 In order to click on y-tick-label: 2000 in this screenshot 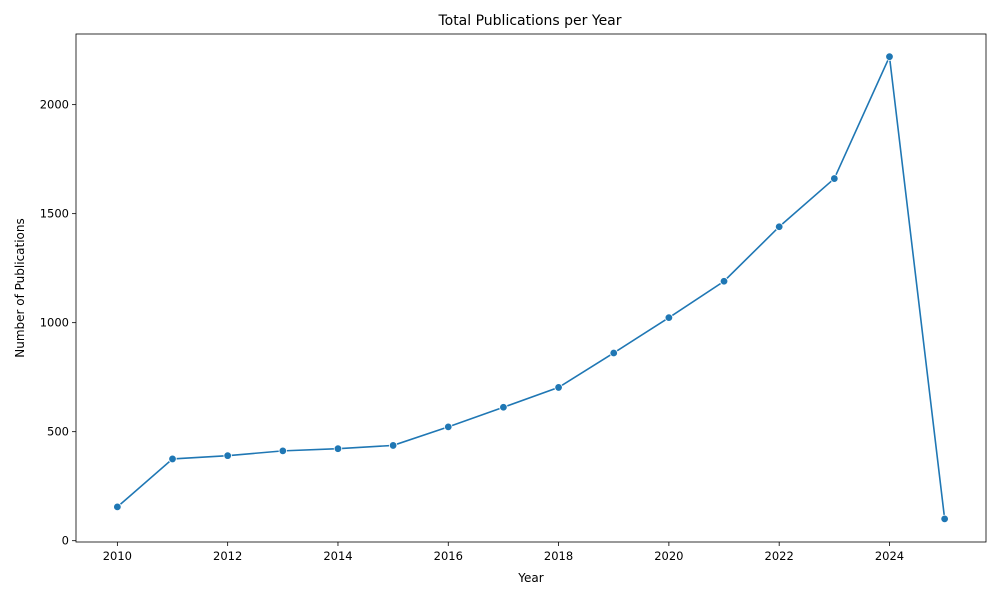, I will do `click(54, 105)`.